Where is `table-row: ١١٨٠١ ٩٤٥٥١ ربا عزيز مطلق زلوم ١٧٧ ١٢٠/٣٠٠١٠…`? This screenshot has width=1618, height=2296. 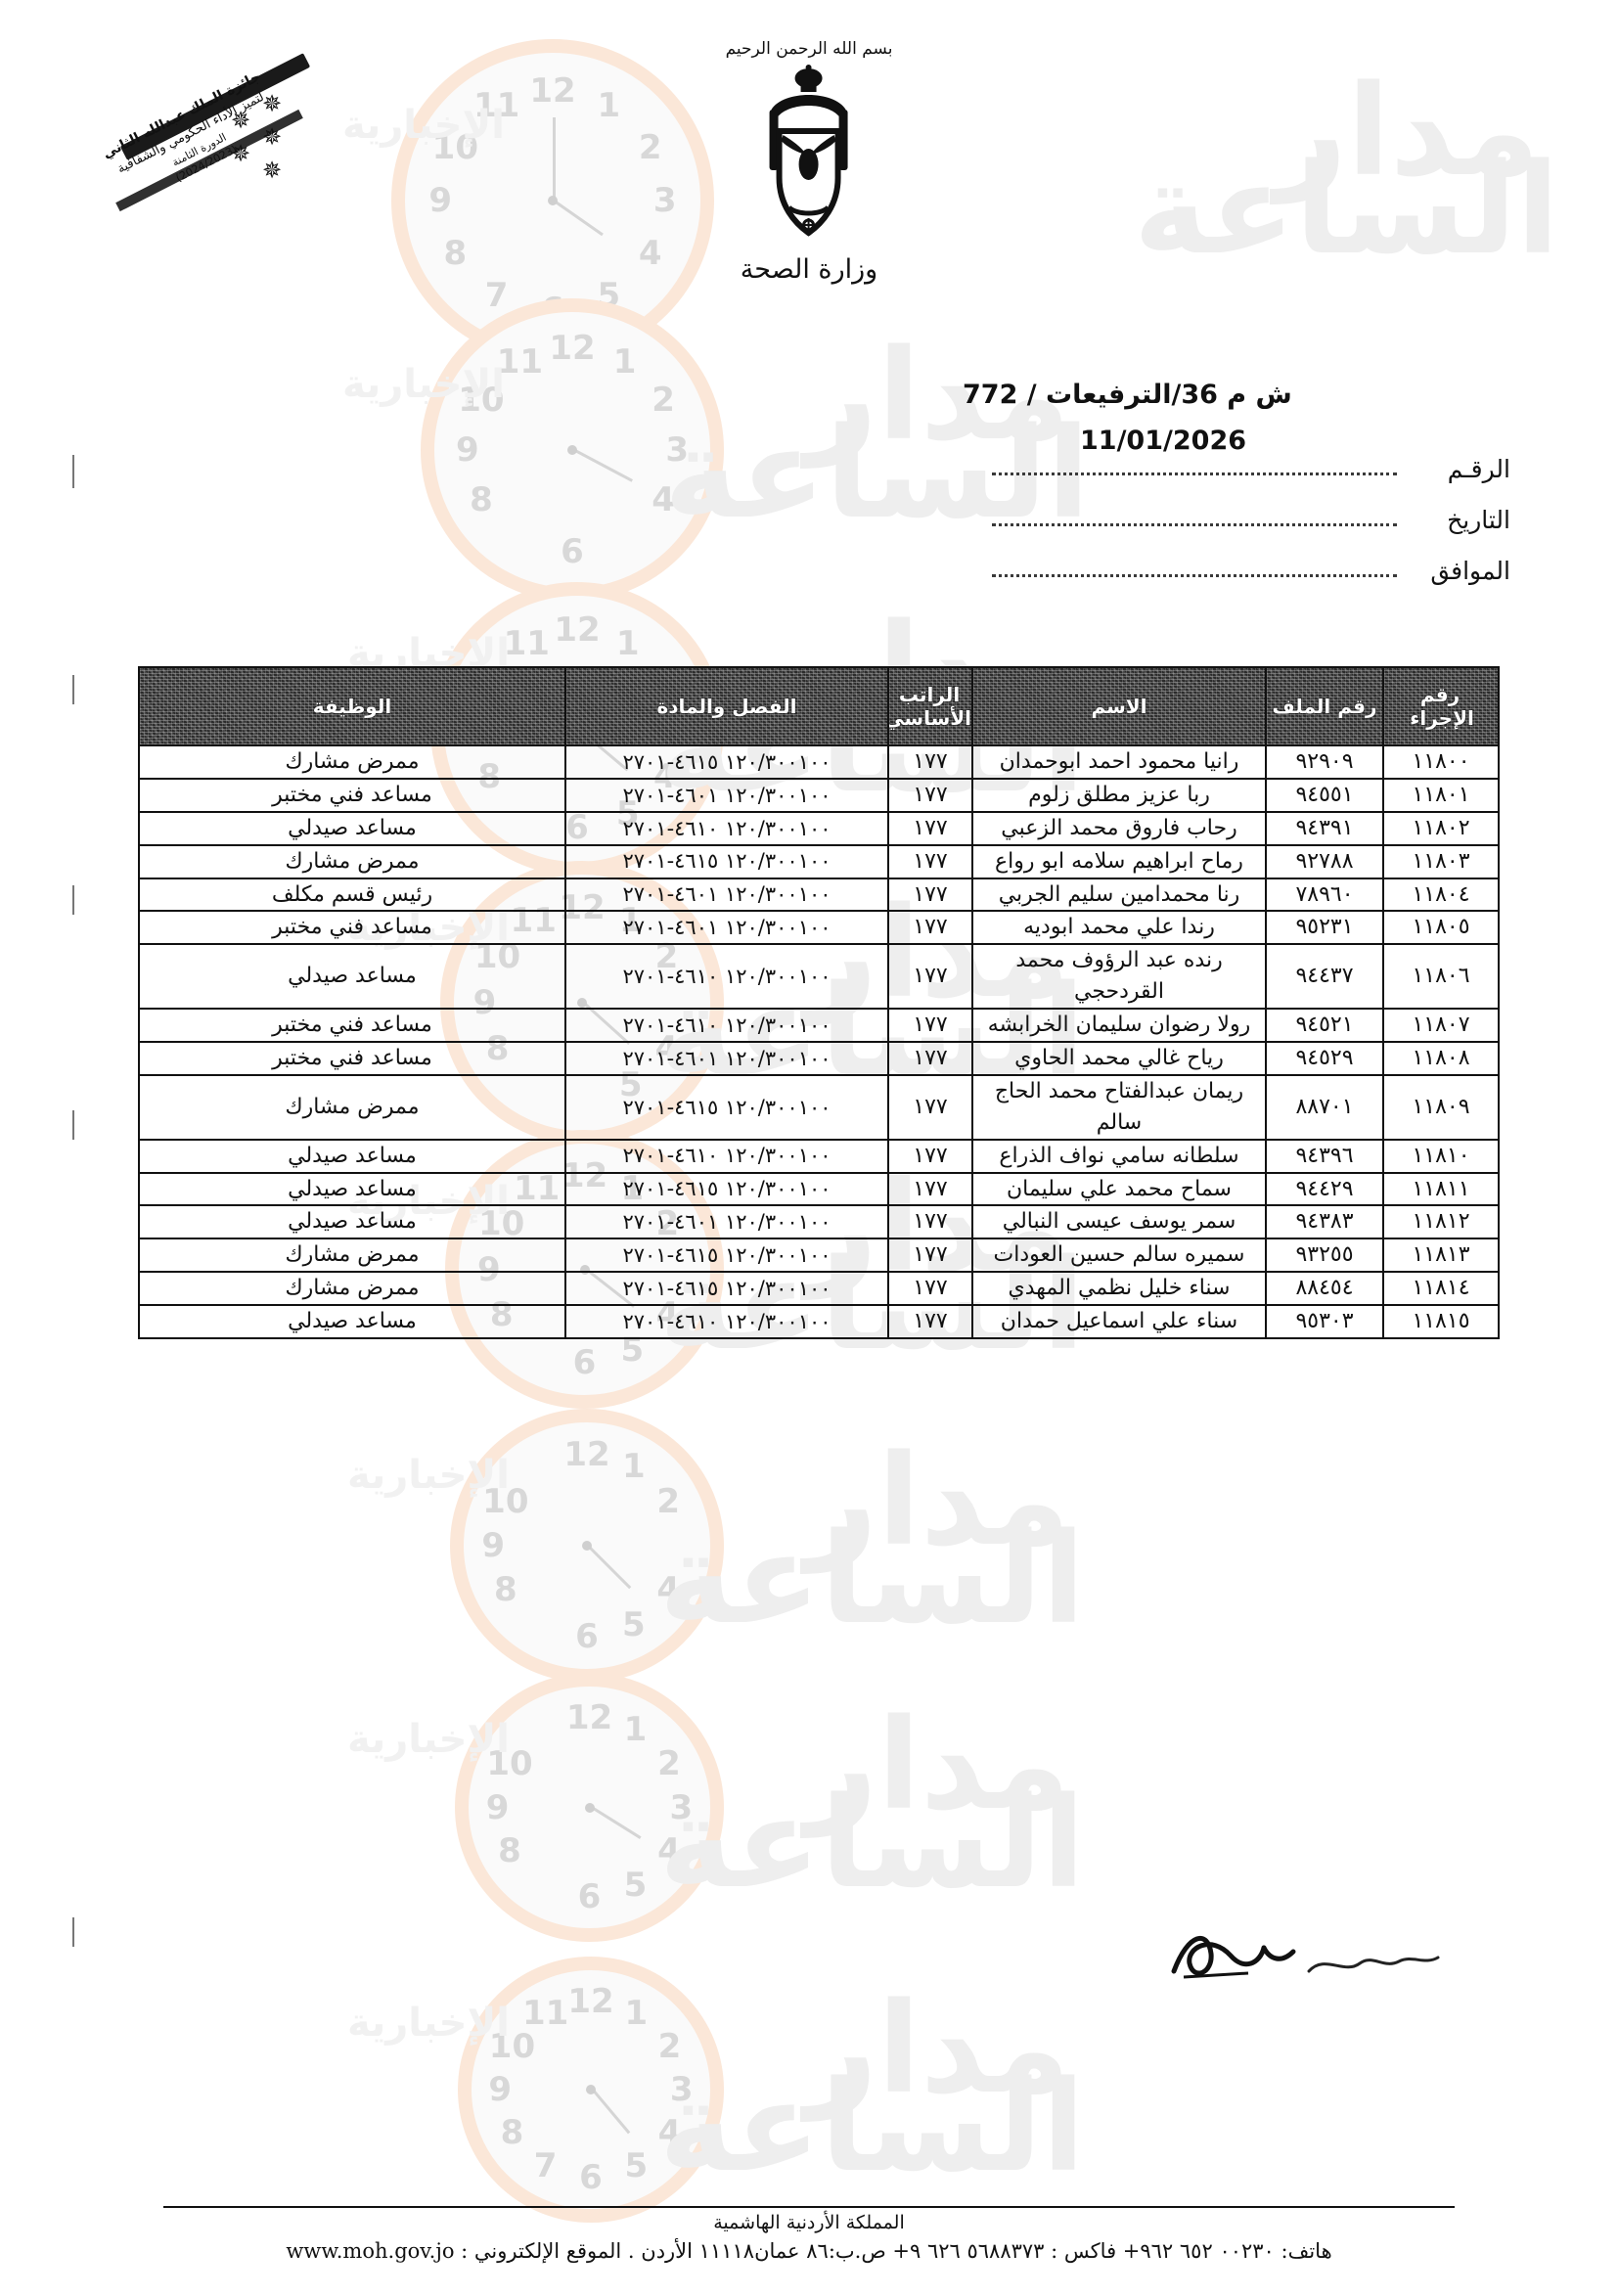
table-row: ١١٨٠١ ٩٤٥٥١ ربا عزيز مطلق زلوم ١٧٧ ١٢٠/٣٠٠١٠… is located at coordinates (819, 795).